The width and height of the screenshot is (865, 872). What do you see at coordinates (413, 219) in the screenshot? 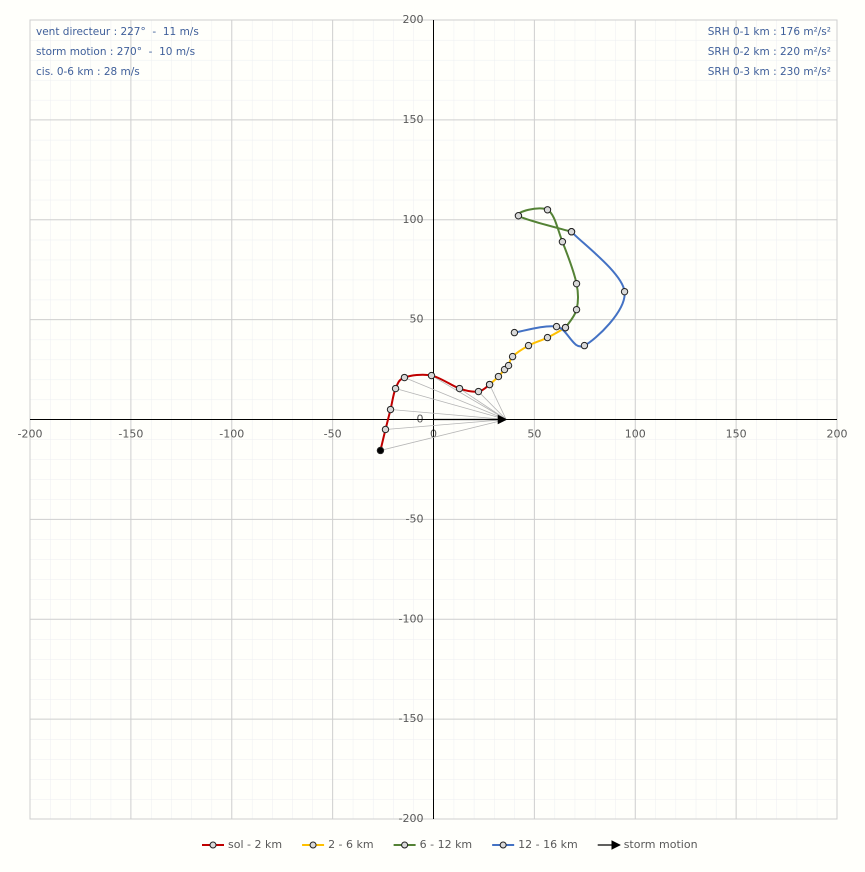
I see `y-tick-label: 100` at bounding box center [413, 219].